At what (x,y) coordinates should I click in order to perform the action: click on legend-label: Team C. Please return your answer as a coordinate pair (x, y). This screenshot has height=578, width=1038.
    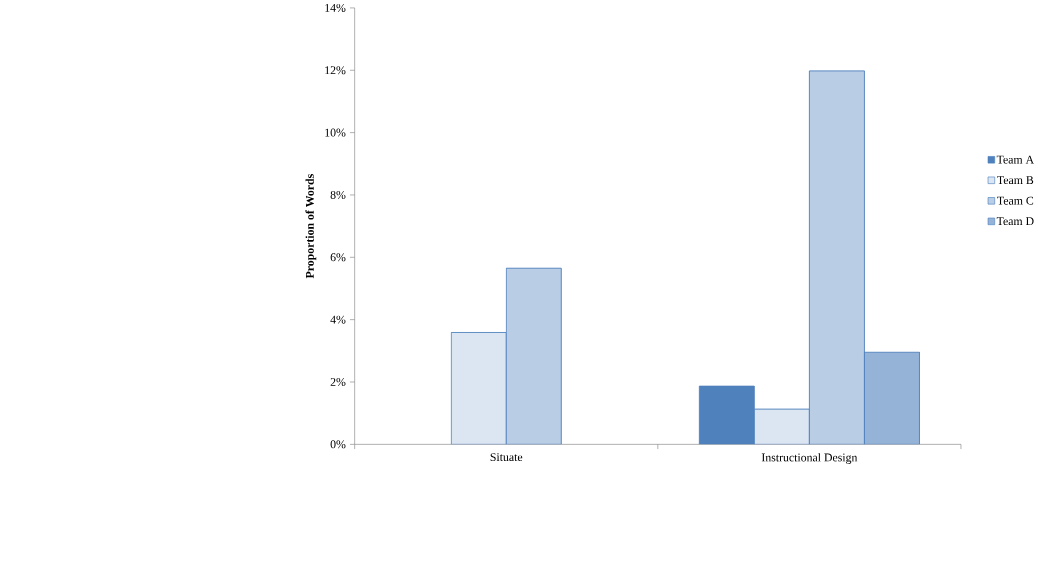
    Looking at the image, I should click on (1015, 200).